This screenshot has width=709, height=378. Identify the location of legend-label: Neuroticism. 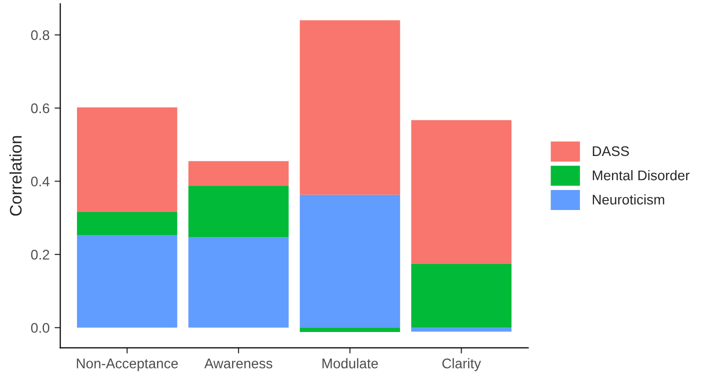
(628, 199).